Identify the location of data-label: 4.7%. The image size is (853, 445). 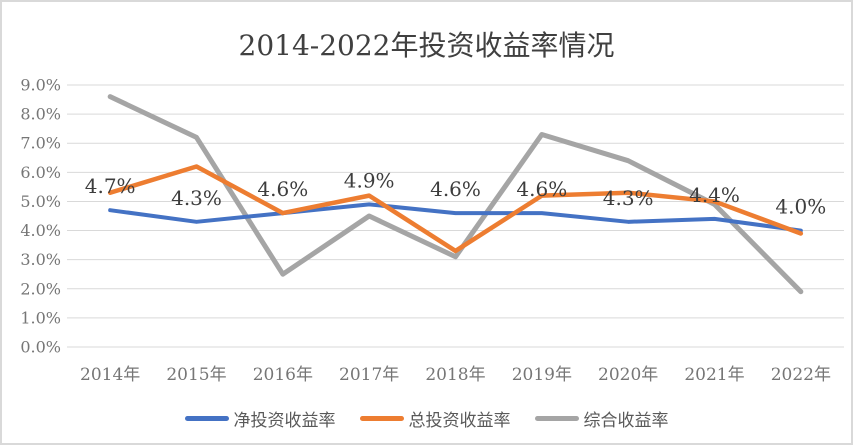
(110, 186).